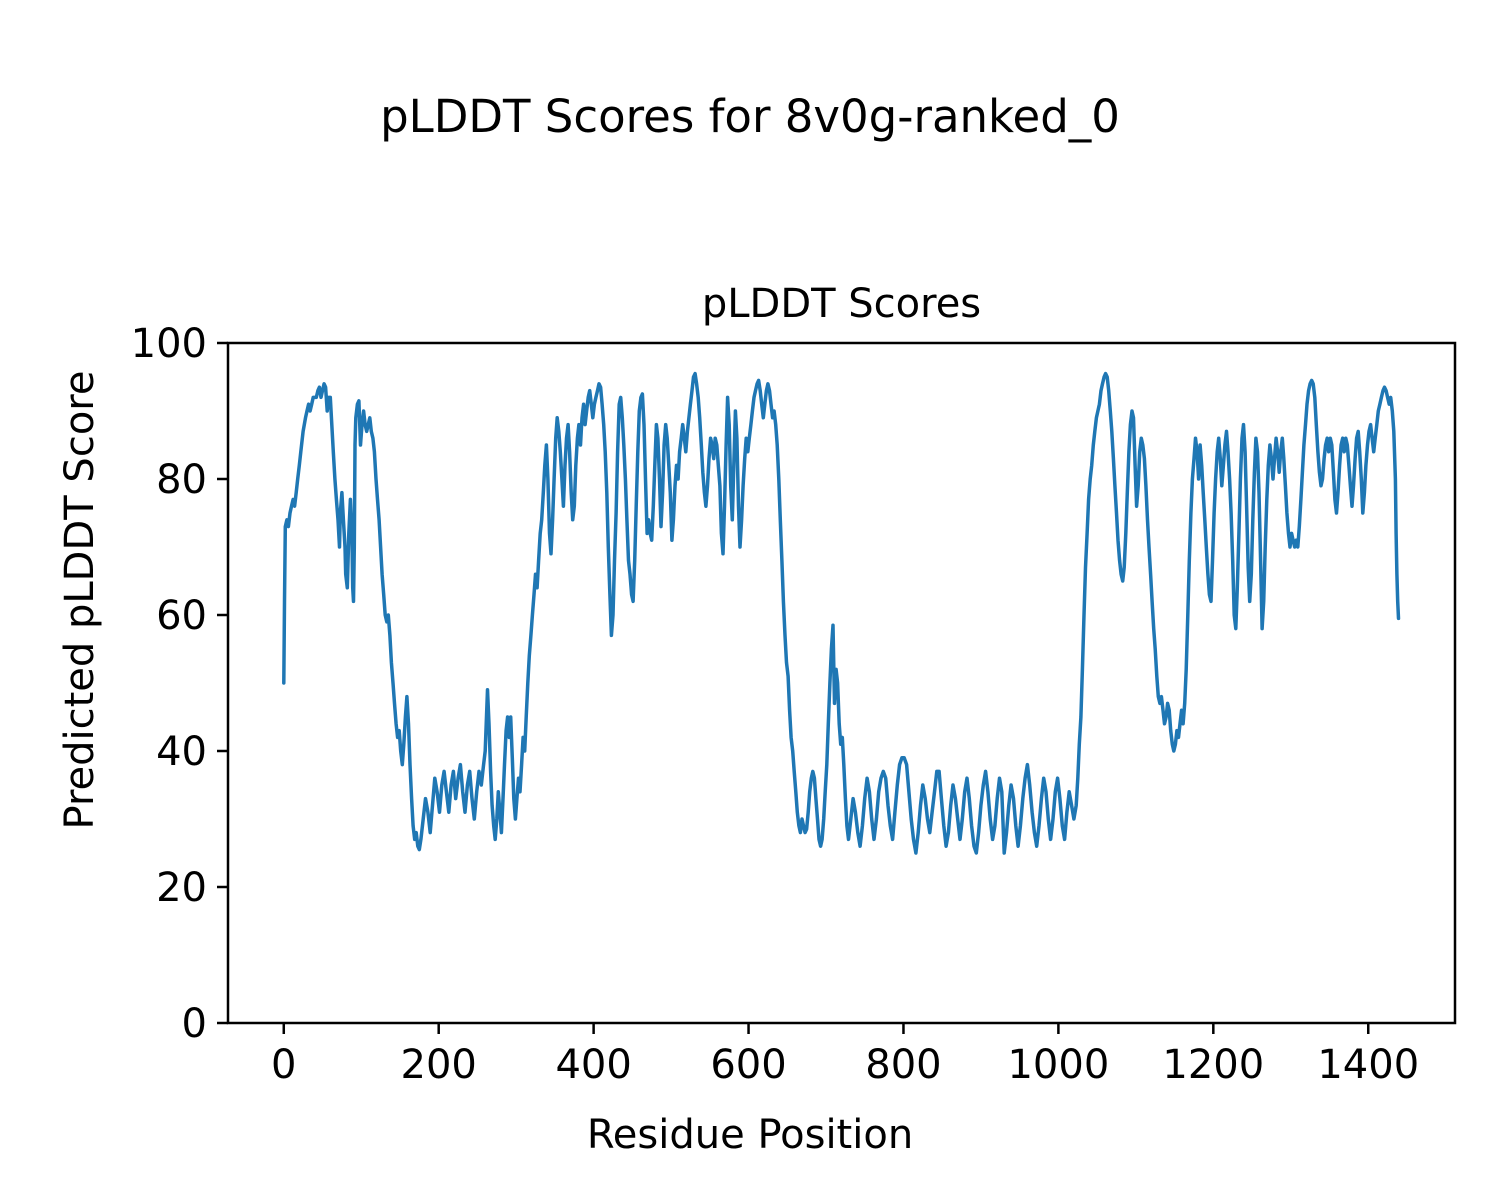 Image resolution: width=1500 pixels, height=1200 pixels. What do you see at coordinates (439, 1065) in the screenshot?
I see `x-tick-label: 200` at bounding box center [439, 1065].